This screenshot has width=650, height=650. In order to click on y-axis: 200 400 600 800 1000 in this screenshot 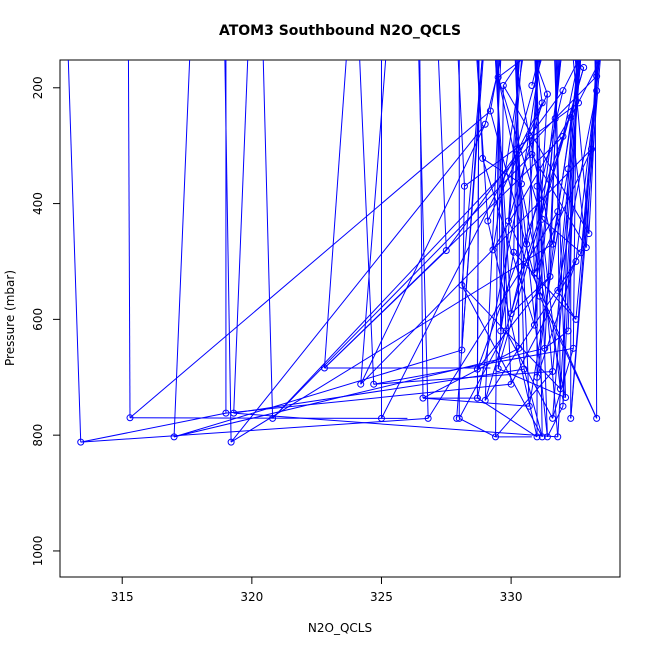, I will do `click(45, 321)`.